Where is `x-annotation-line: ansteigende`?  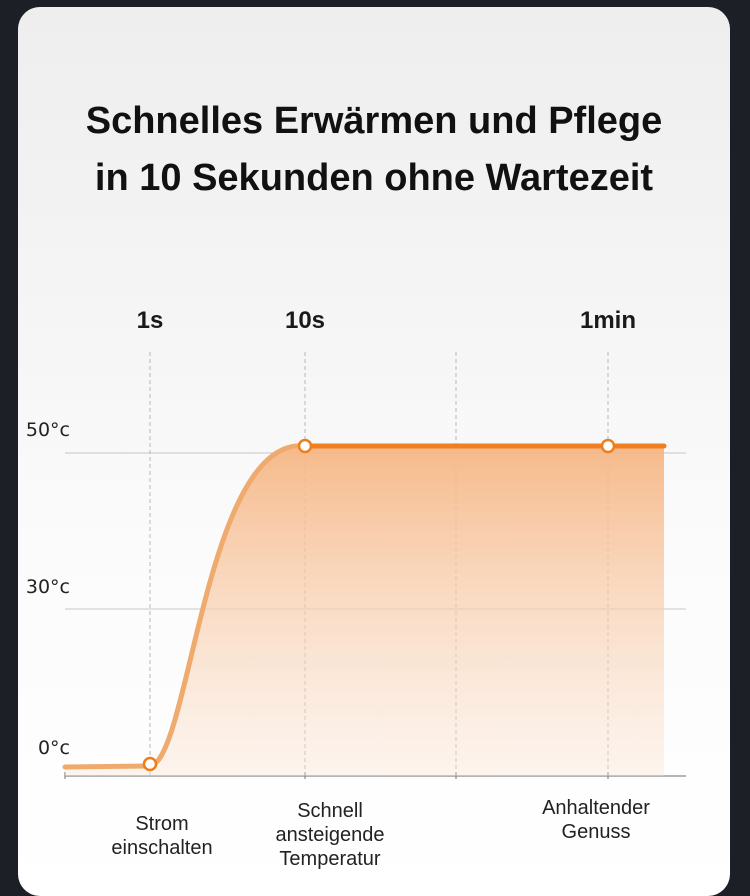 x-annotation-line: ansteigende is located at coordinates (330, 835).